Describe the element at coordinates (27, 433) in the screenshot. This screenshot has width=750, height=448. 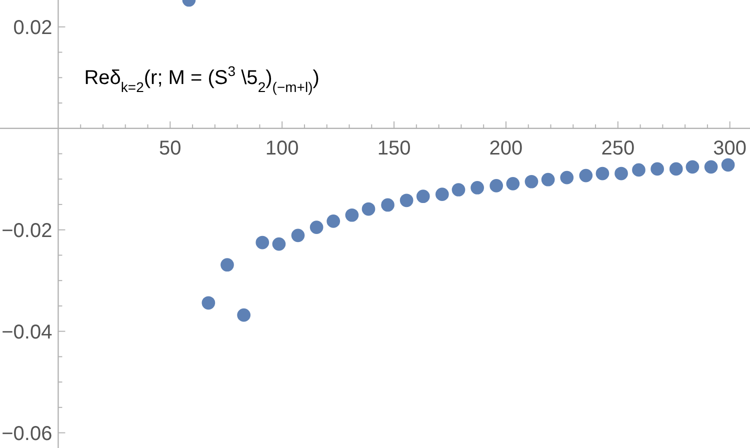
I see `y-tick-label: −0.06` at that location.